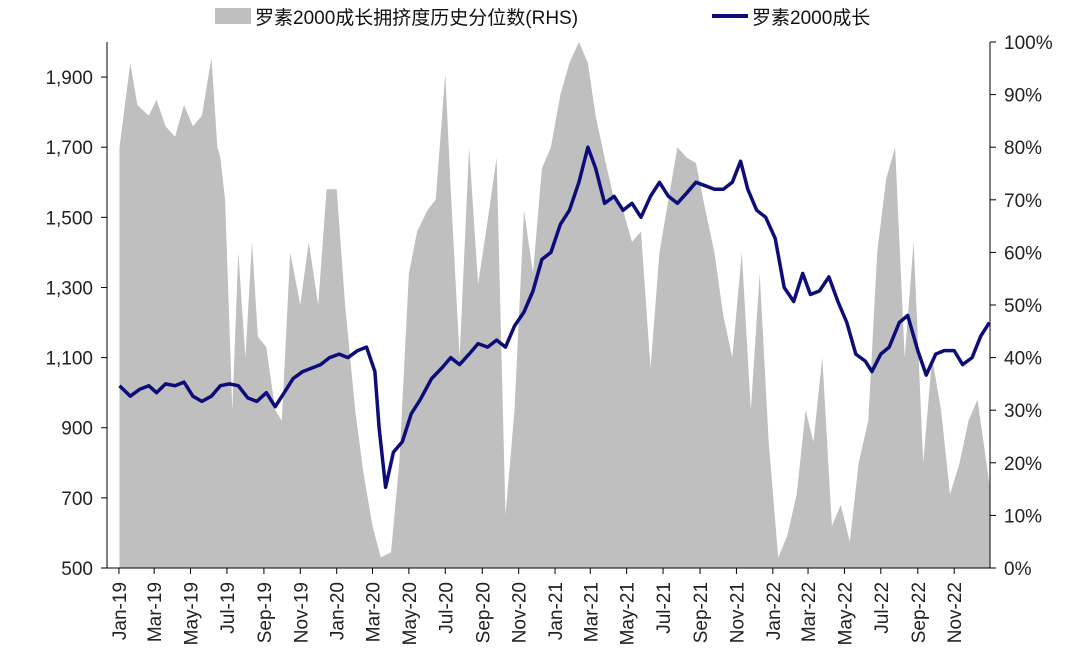  What do you see at coordinates (374, 612) in the screenshot?
I see `x-tick-label: Mar-20` at bounding box center [374, 612].